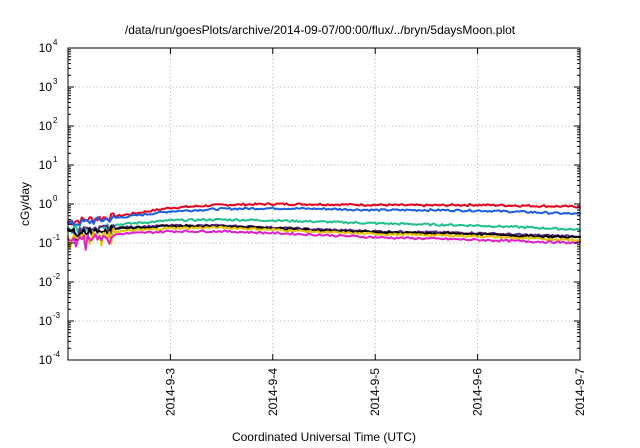 Image resolution: width=640 pixels, height=448 pixels. I want to click on series-layer, so click(324, 226).